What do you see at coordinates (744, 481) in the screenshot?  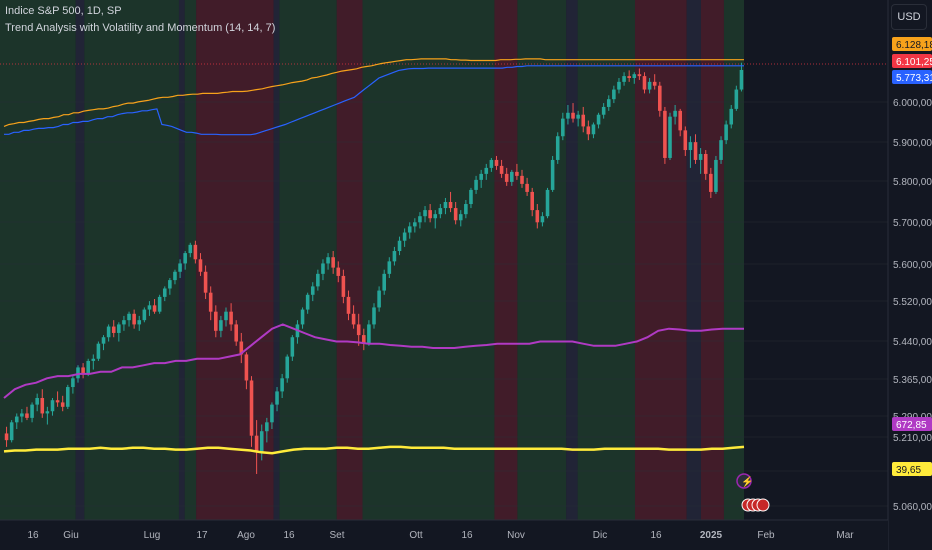 I see `lightning-icon` at bounding box center [744, 481].